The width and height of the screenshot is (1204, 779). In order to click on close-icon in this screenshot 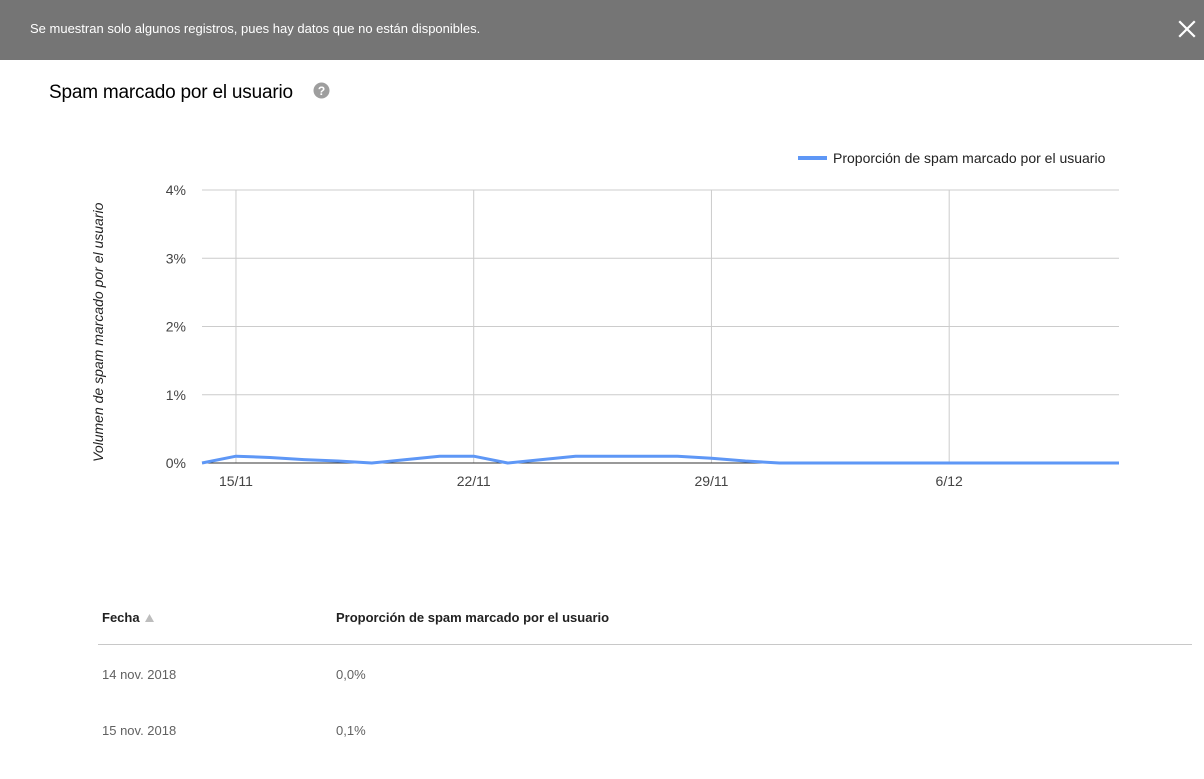, I will do `click(1187, 29)`.